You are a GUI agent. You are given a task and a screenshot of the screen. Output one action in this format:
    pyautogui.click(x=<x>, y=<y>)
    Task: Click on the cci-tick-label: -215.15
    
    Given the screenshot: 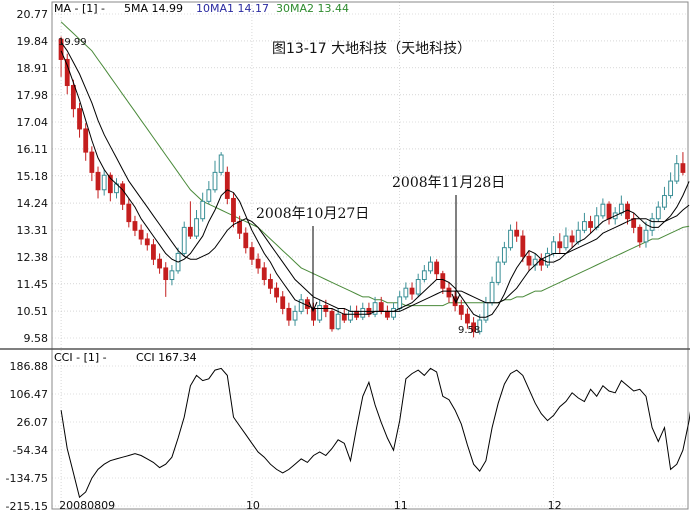 What is the action you would take?
    pyautogui.click(x=27, y=505)
    